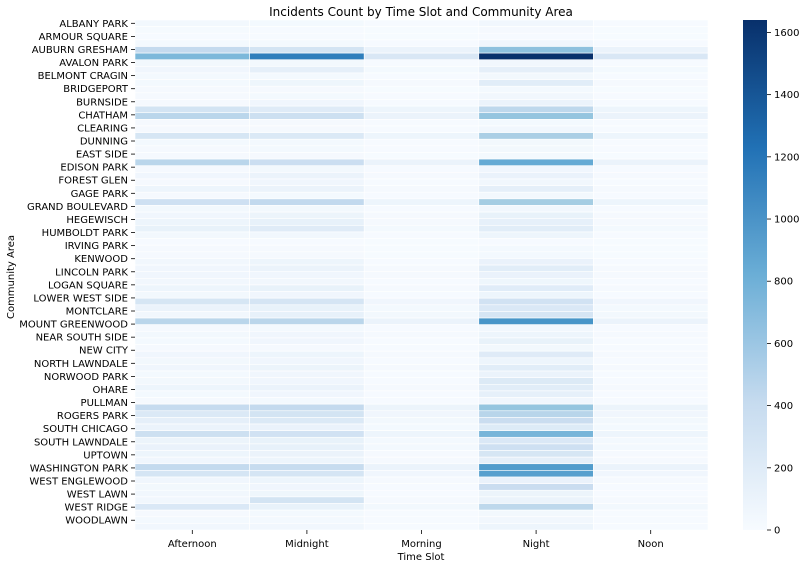  I want to click on y-tick-label: LOWER WEST SIDE, so click(80, 298).